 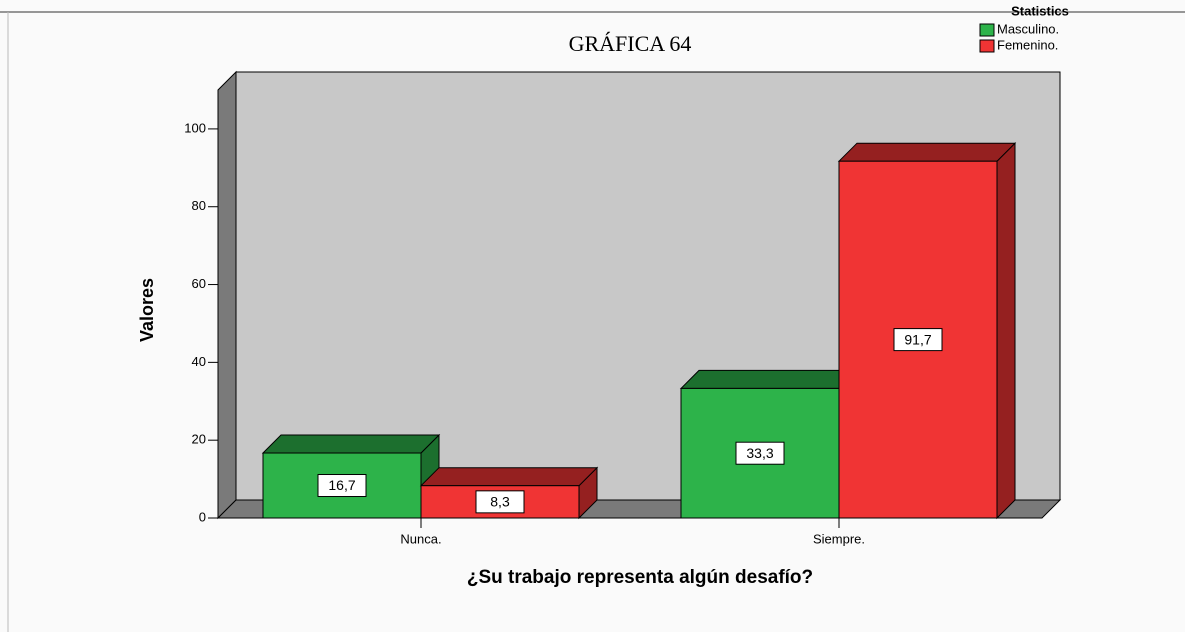 I want to click on value-label: 91,7, so click(x=917, y=339).